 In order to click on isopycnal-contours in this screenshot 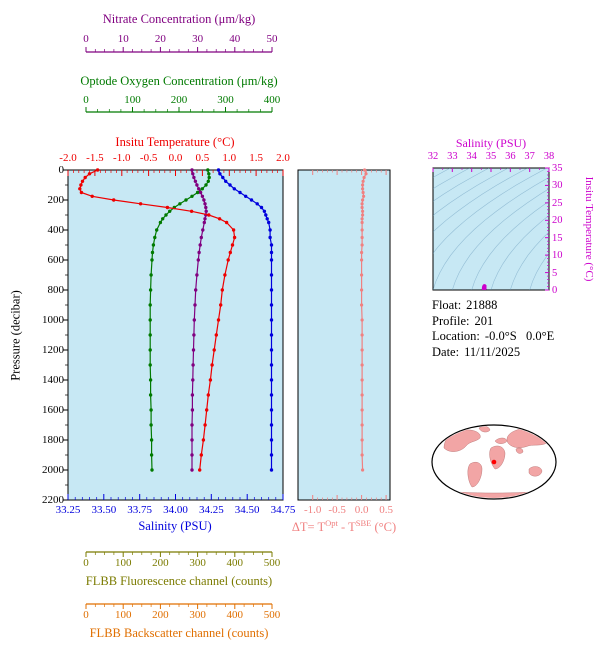, I will do `click(491, 229)`.